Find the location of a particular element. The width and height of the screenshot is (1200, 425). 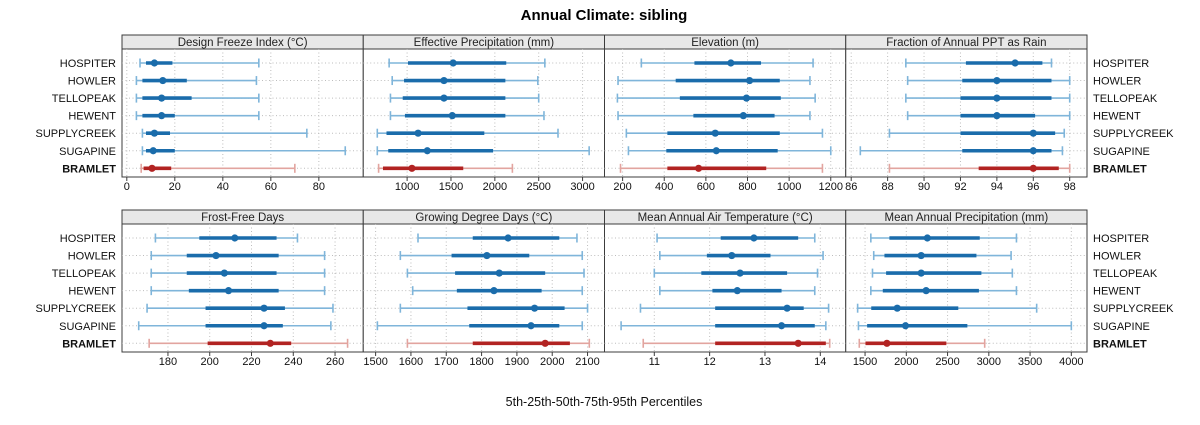

axis-tick-label: 80 is located at coordinates (319, 187).